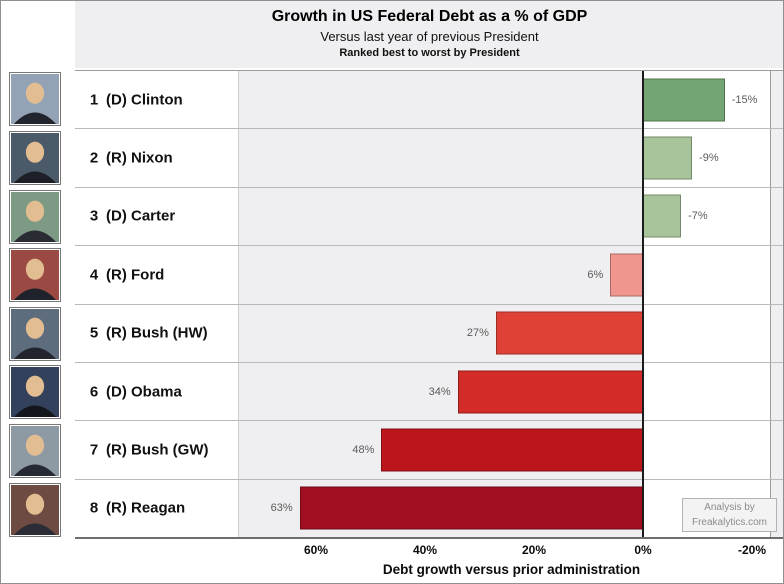 This screenshot has width=784, height=584. What do you see at coordinates (429, 274) in the screenshot?
I see `row-ford: 4 (R) Ford 6%` at bounding box center [429, 274].